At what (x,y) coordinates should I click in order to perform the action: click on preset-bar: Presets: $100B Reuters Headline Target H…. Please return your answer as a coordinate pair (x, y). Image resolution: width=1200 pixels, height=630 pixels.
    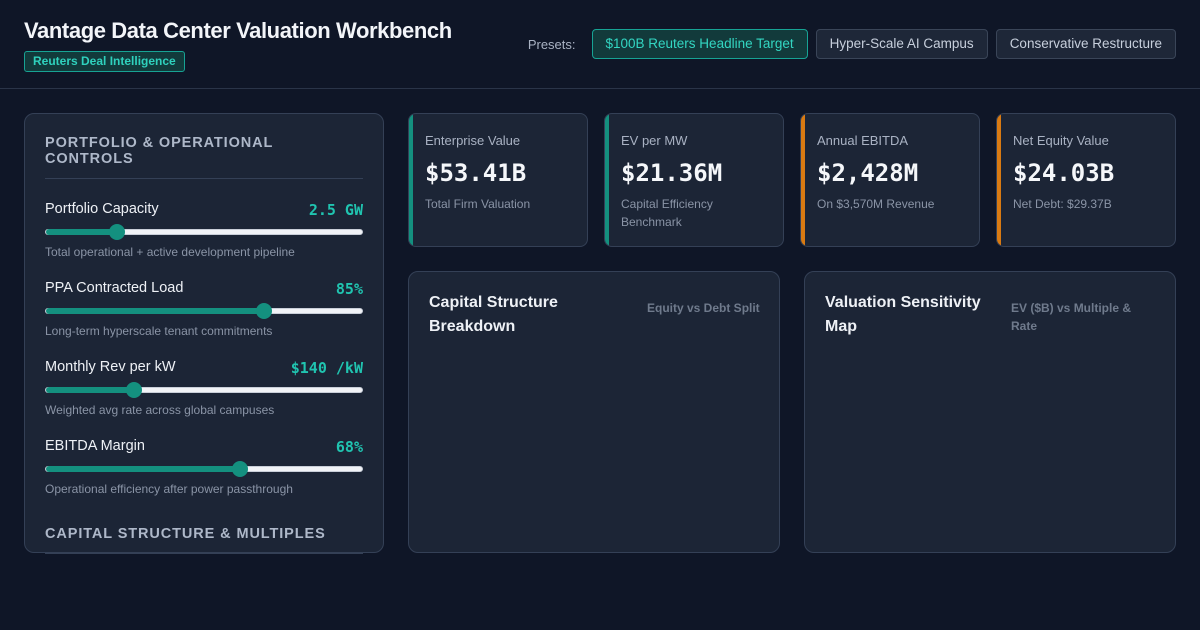
    Looking at the image, I should click on (852, 44).